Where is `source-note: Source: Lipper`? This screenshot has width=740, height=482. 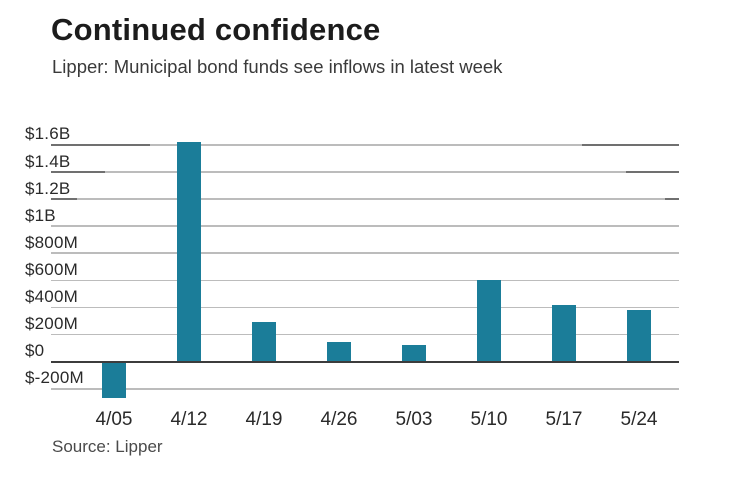 source-note: Source: Lipper is located at coordinates (107, 446).